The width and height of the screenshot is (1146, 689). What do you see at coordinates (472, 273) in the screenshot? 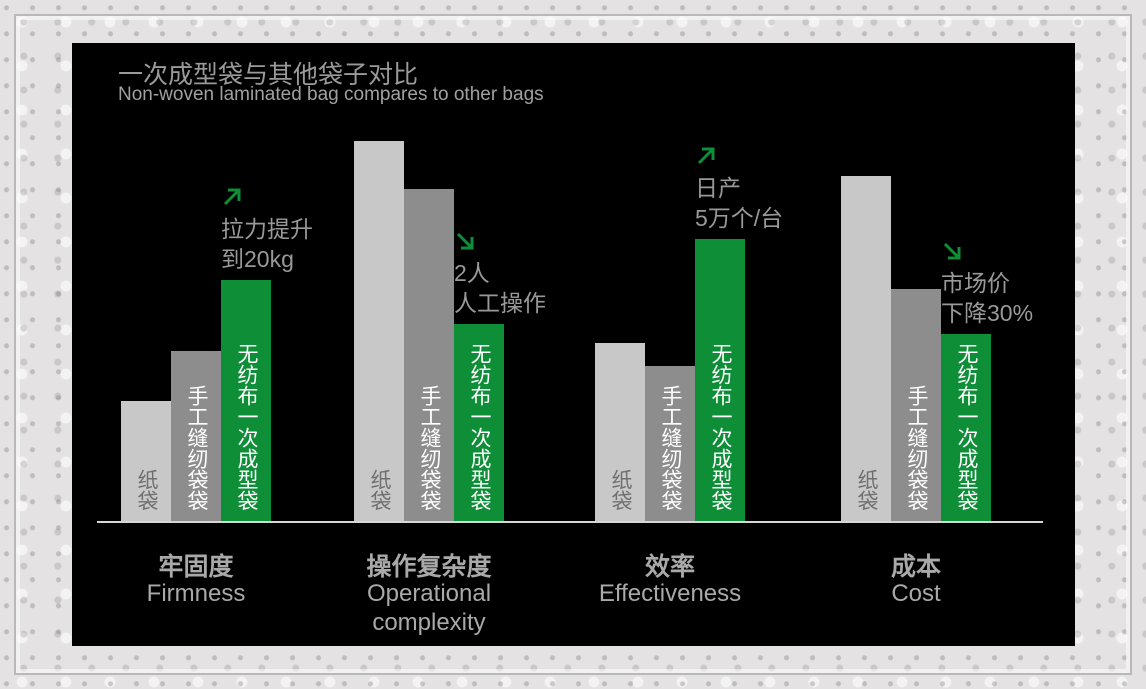
I see `annotation-text: 2人` at bounding box center [472, 273].